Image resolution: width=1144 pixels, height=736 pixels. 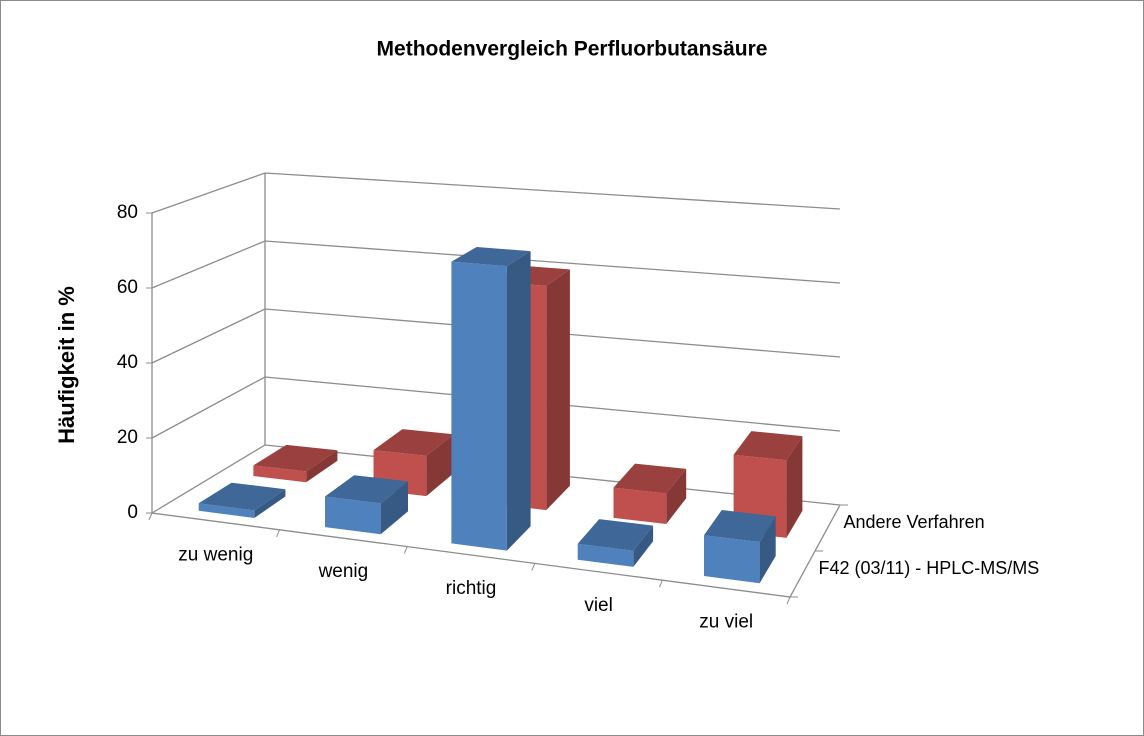 What do you see at coordinates (127, 437) in the screenshot?
I see `y-tick-label: 20` at bounding box center [127, 437].